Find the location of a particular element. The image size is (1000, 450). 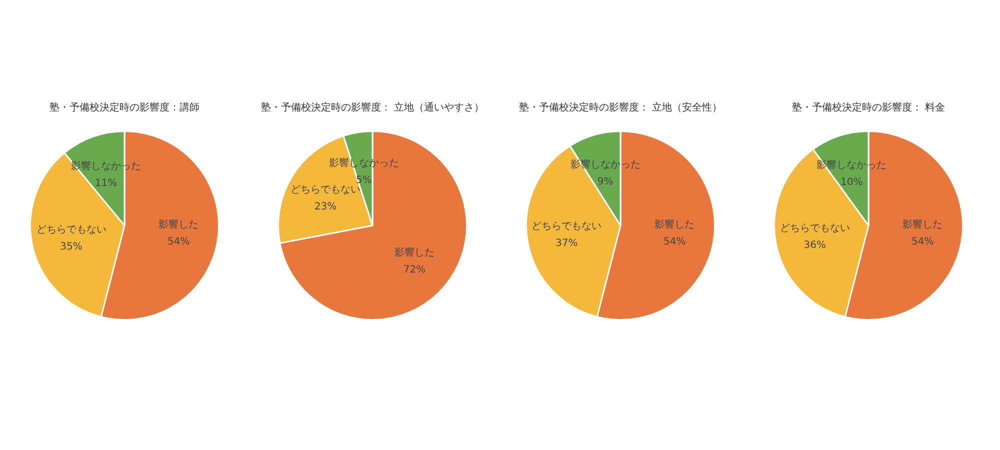

data-label: 23% is located at coordinates (325, 207).